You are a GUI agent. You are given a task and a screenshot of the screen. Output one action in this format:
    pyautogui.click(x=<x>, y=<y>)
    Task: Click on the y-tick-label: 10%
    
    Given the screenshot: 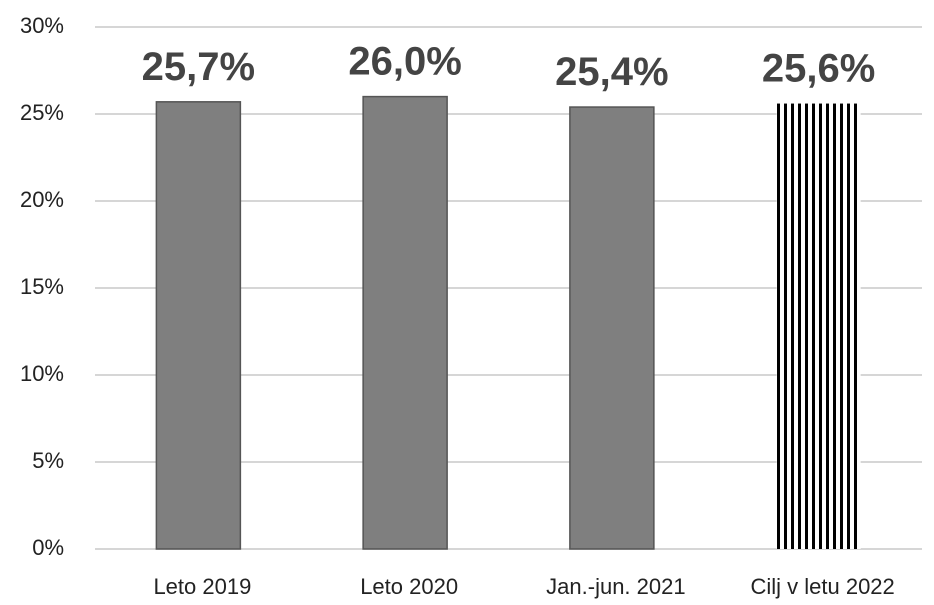 What is the action you would take?
    pyautogui.click(x=42, y=373)
    